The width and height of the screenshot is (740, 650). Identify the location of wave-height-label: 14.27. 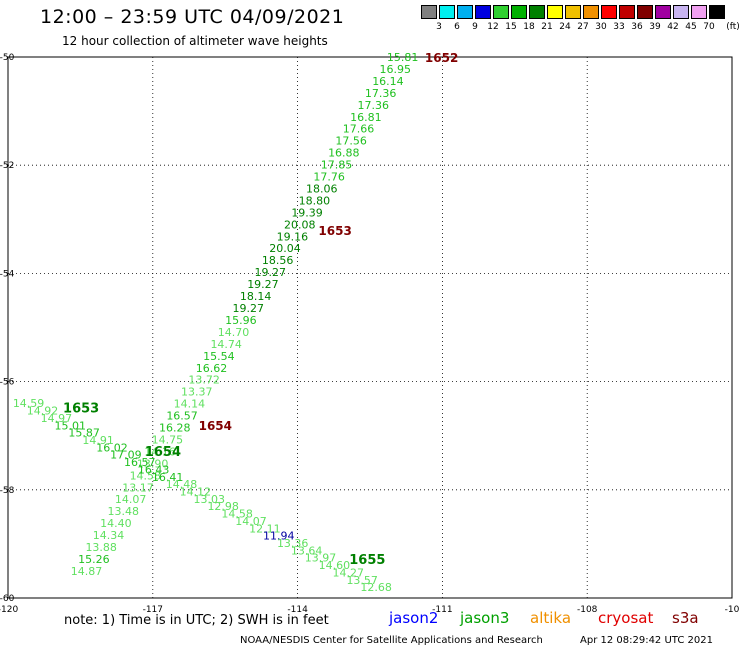
(349, 572).